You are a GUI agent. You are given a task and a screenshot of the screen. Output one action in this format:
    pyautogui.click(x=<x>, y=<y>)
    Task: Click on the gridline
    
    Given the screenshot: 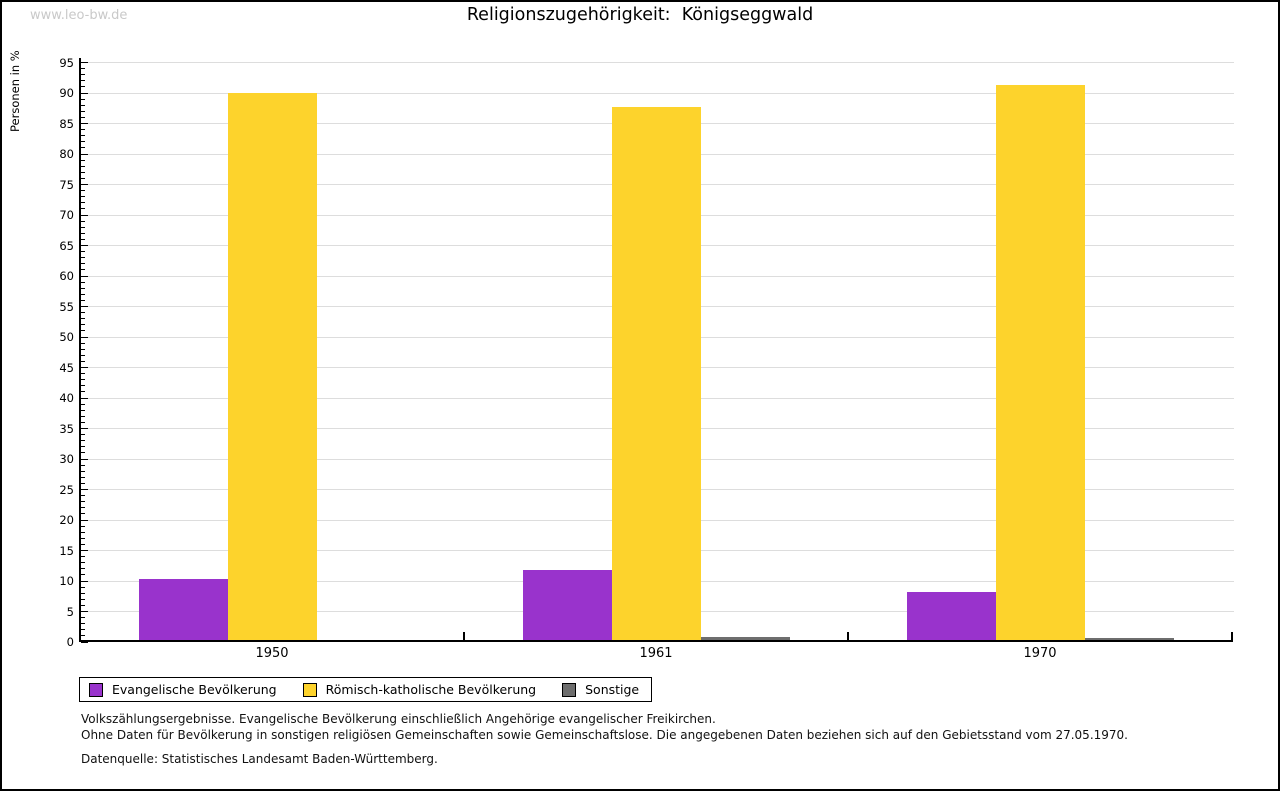 What is the action you would take?
    pyautogui.click(x=657, y=62)
    